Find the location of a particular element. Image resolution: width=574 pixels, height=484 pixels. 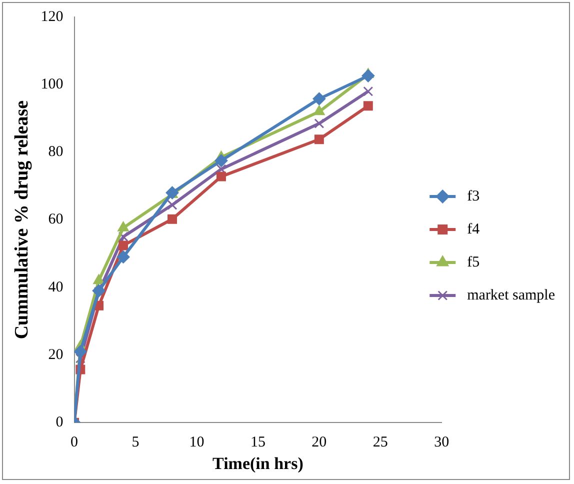

y-tick-label: 80 is located at coordinates (56, 152).